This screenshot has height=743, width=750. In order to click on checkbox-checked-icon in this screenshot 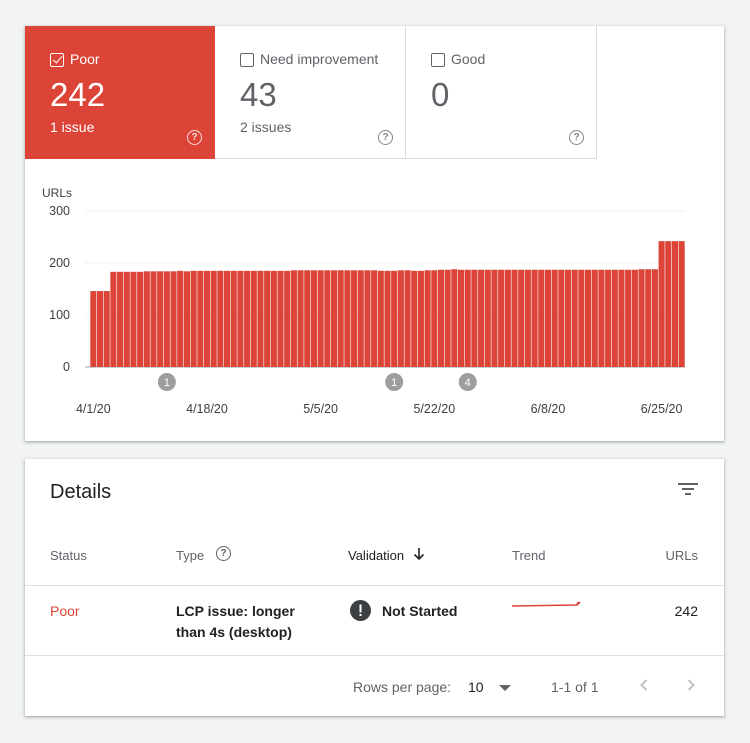, I will do `click(57, 60)`.